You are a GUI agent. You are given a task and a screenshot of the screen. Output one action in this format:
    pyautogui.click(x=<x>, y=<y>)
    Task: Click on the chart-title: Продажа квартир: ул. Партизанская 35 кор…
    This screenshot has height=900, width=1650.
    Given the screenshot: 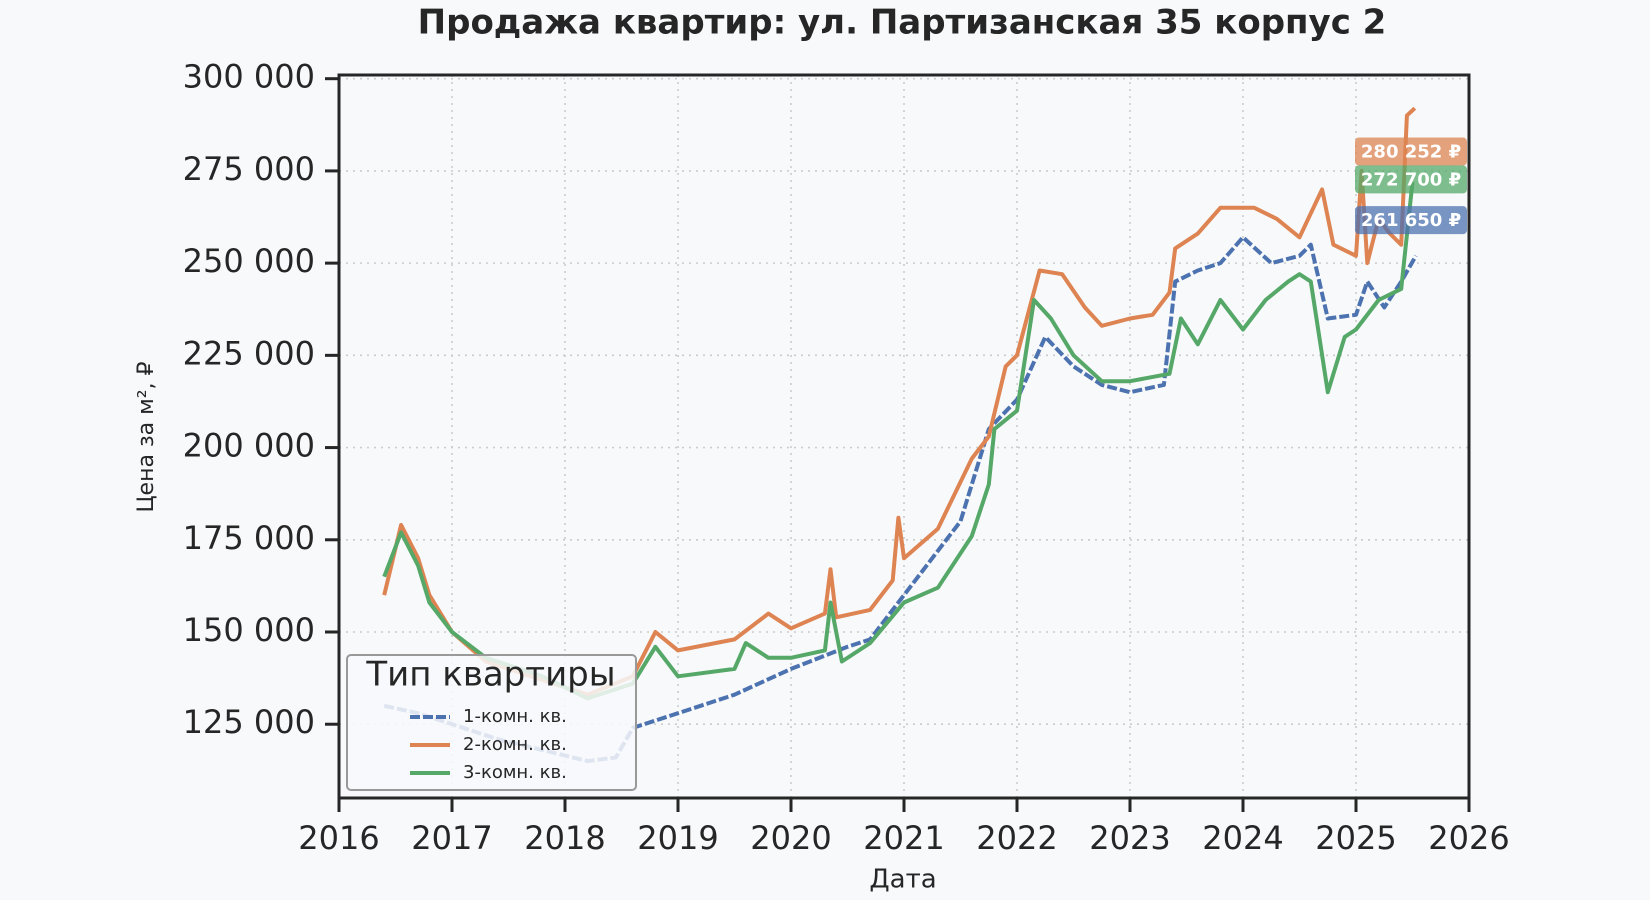 What is the action you would take?
    pyautogui.click(x=902, y=23)
    